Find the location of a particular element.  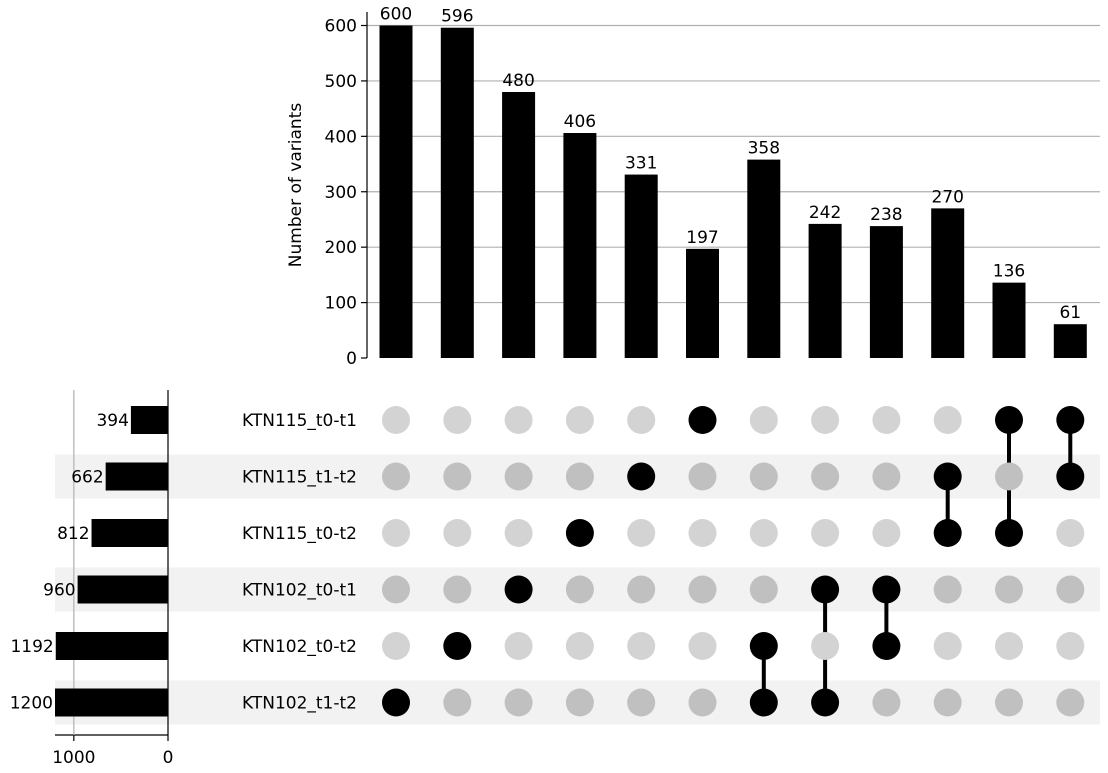

set-name-label: KTN115_t1-t2 is located at coordinates (299, 478).